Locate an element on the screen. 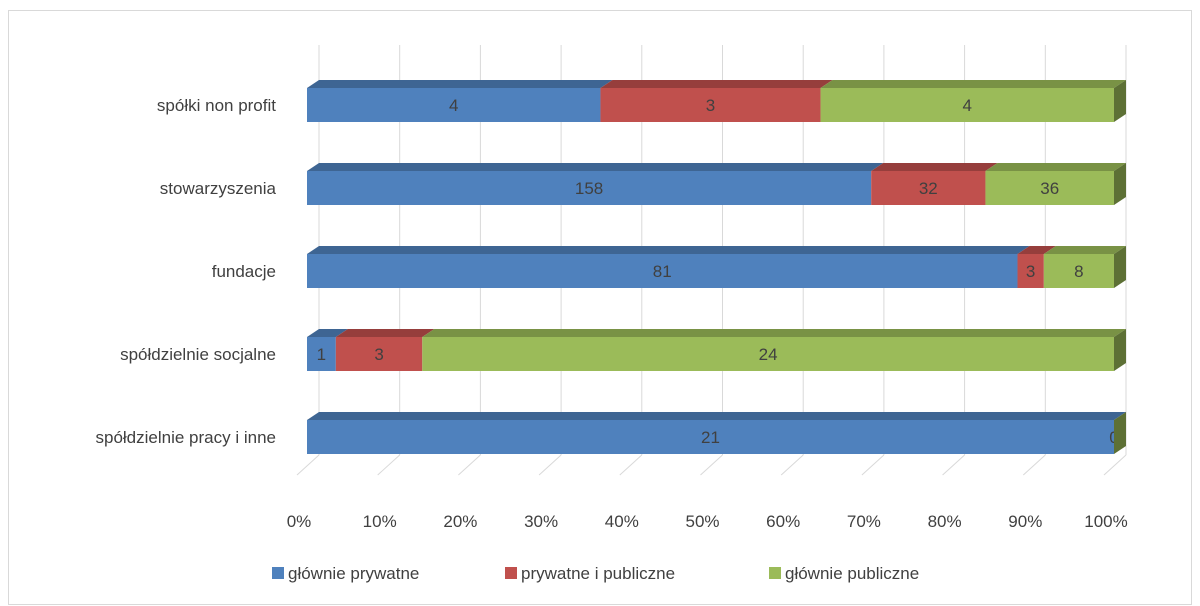  x-tick-label: 90% is located at coordinates (1025, 521).